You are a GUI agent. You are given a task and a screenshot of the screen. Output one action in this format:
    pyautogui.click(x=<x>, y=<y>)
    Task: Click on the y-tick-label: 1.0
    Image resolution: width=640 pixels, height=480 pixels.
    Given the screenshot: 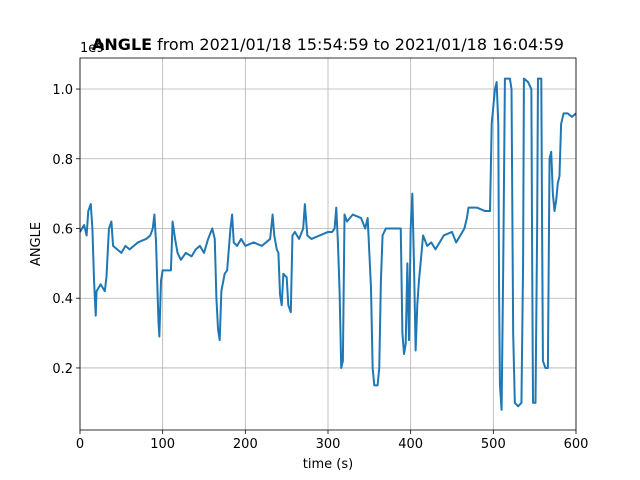 What is the action you would take?
    pyautogui.click(x=62, y=90)
    